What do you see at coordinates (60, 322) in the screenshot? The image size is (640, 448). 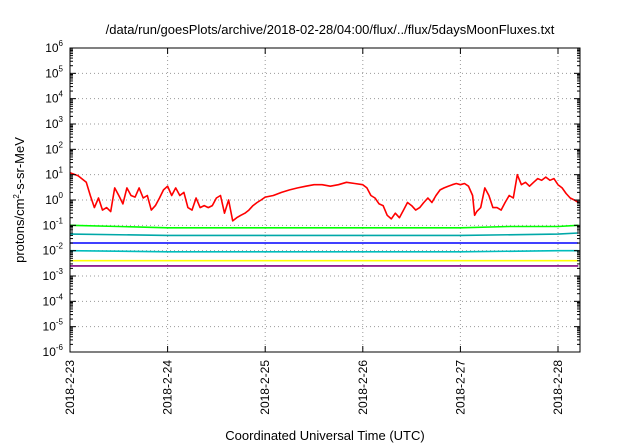 I see `y-tick-label-exponent: -5` at bounding box center [60, 322].